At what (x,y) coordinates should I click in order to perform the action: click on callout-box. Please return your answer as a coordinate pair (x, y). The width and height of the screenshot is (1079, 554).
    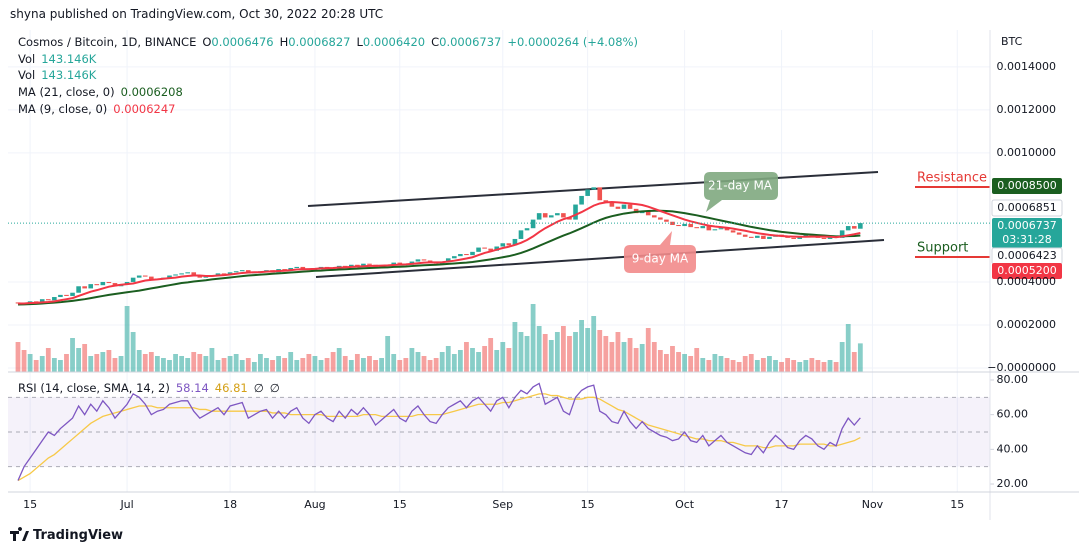
    Looking at the image, I should click on (660, 252).